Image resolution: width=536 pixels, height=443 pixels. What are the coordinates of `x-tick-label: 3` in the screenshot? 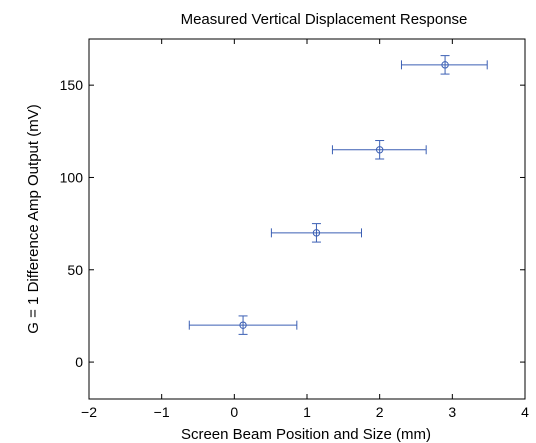 It's located at (452, 412).